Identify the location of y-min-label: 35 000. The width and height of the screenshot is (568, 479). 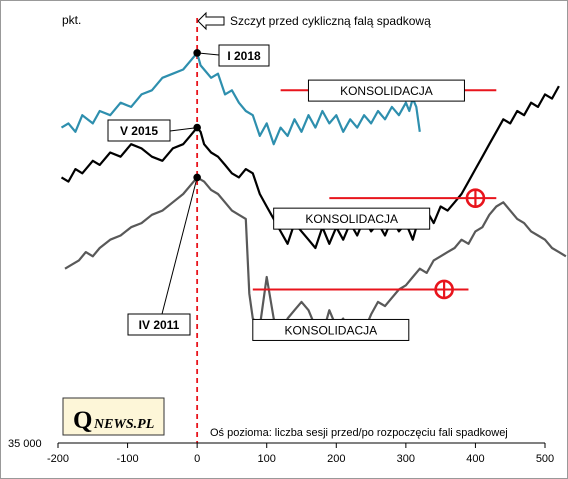
(25, 444).